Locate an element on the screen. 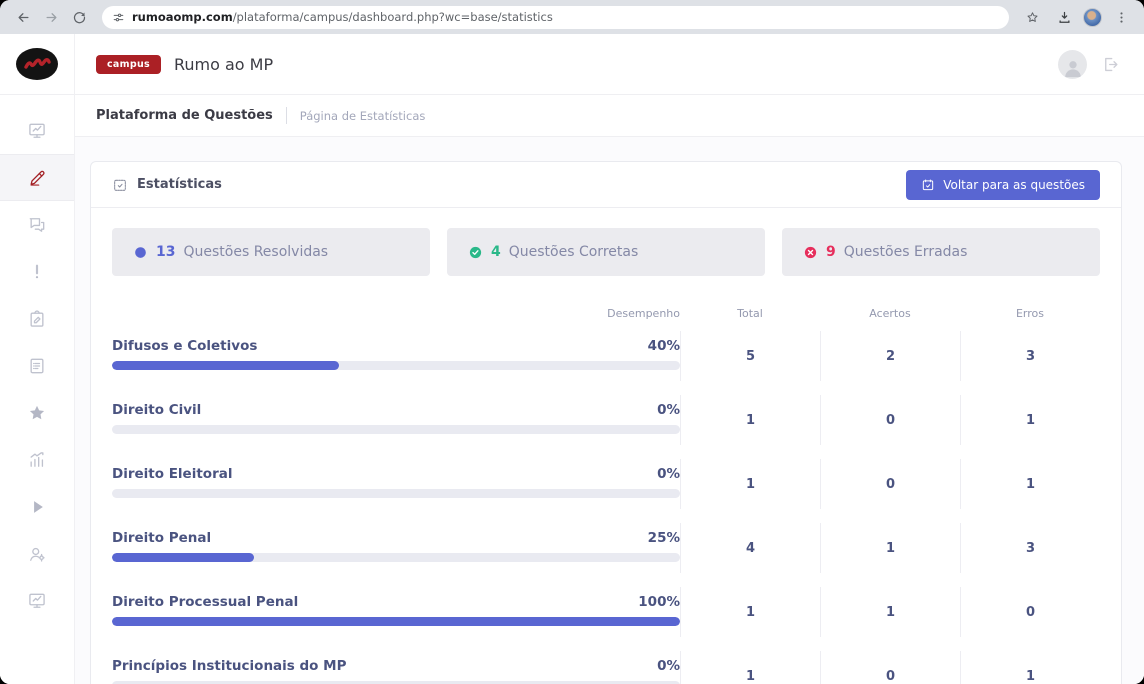 This screenshot has width=1144, height=684. erros-value: 0 is located at coordinates (1030, 612).